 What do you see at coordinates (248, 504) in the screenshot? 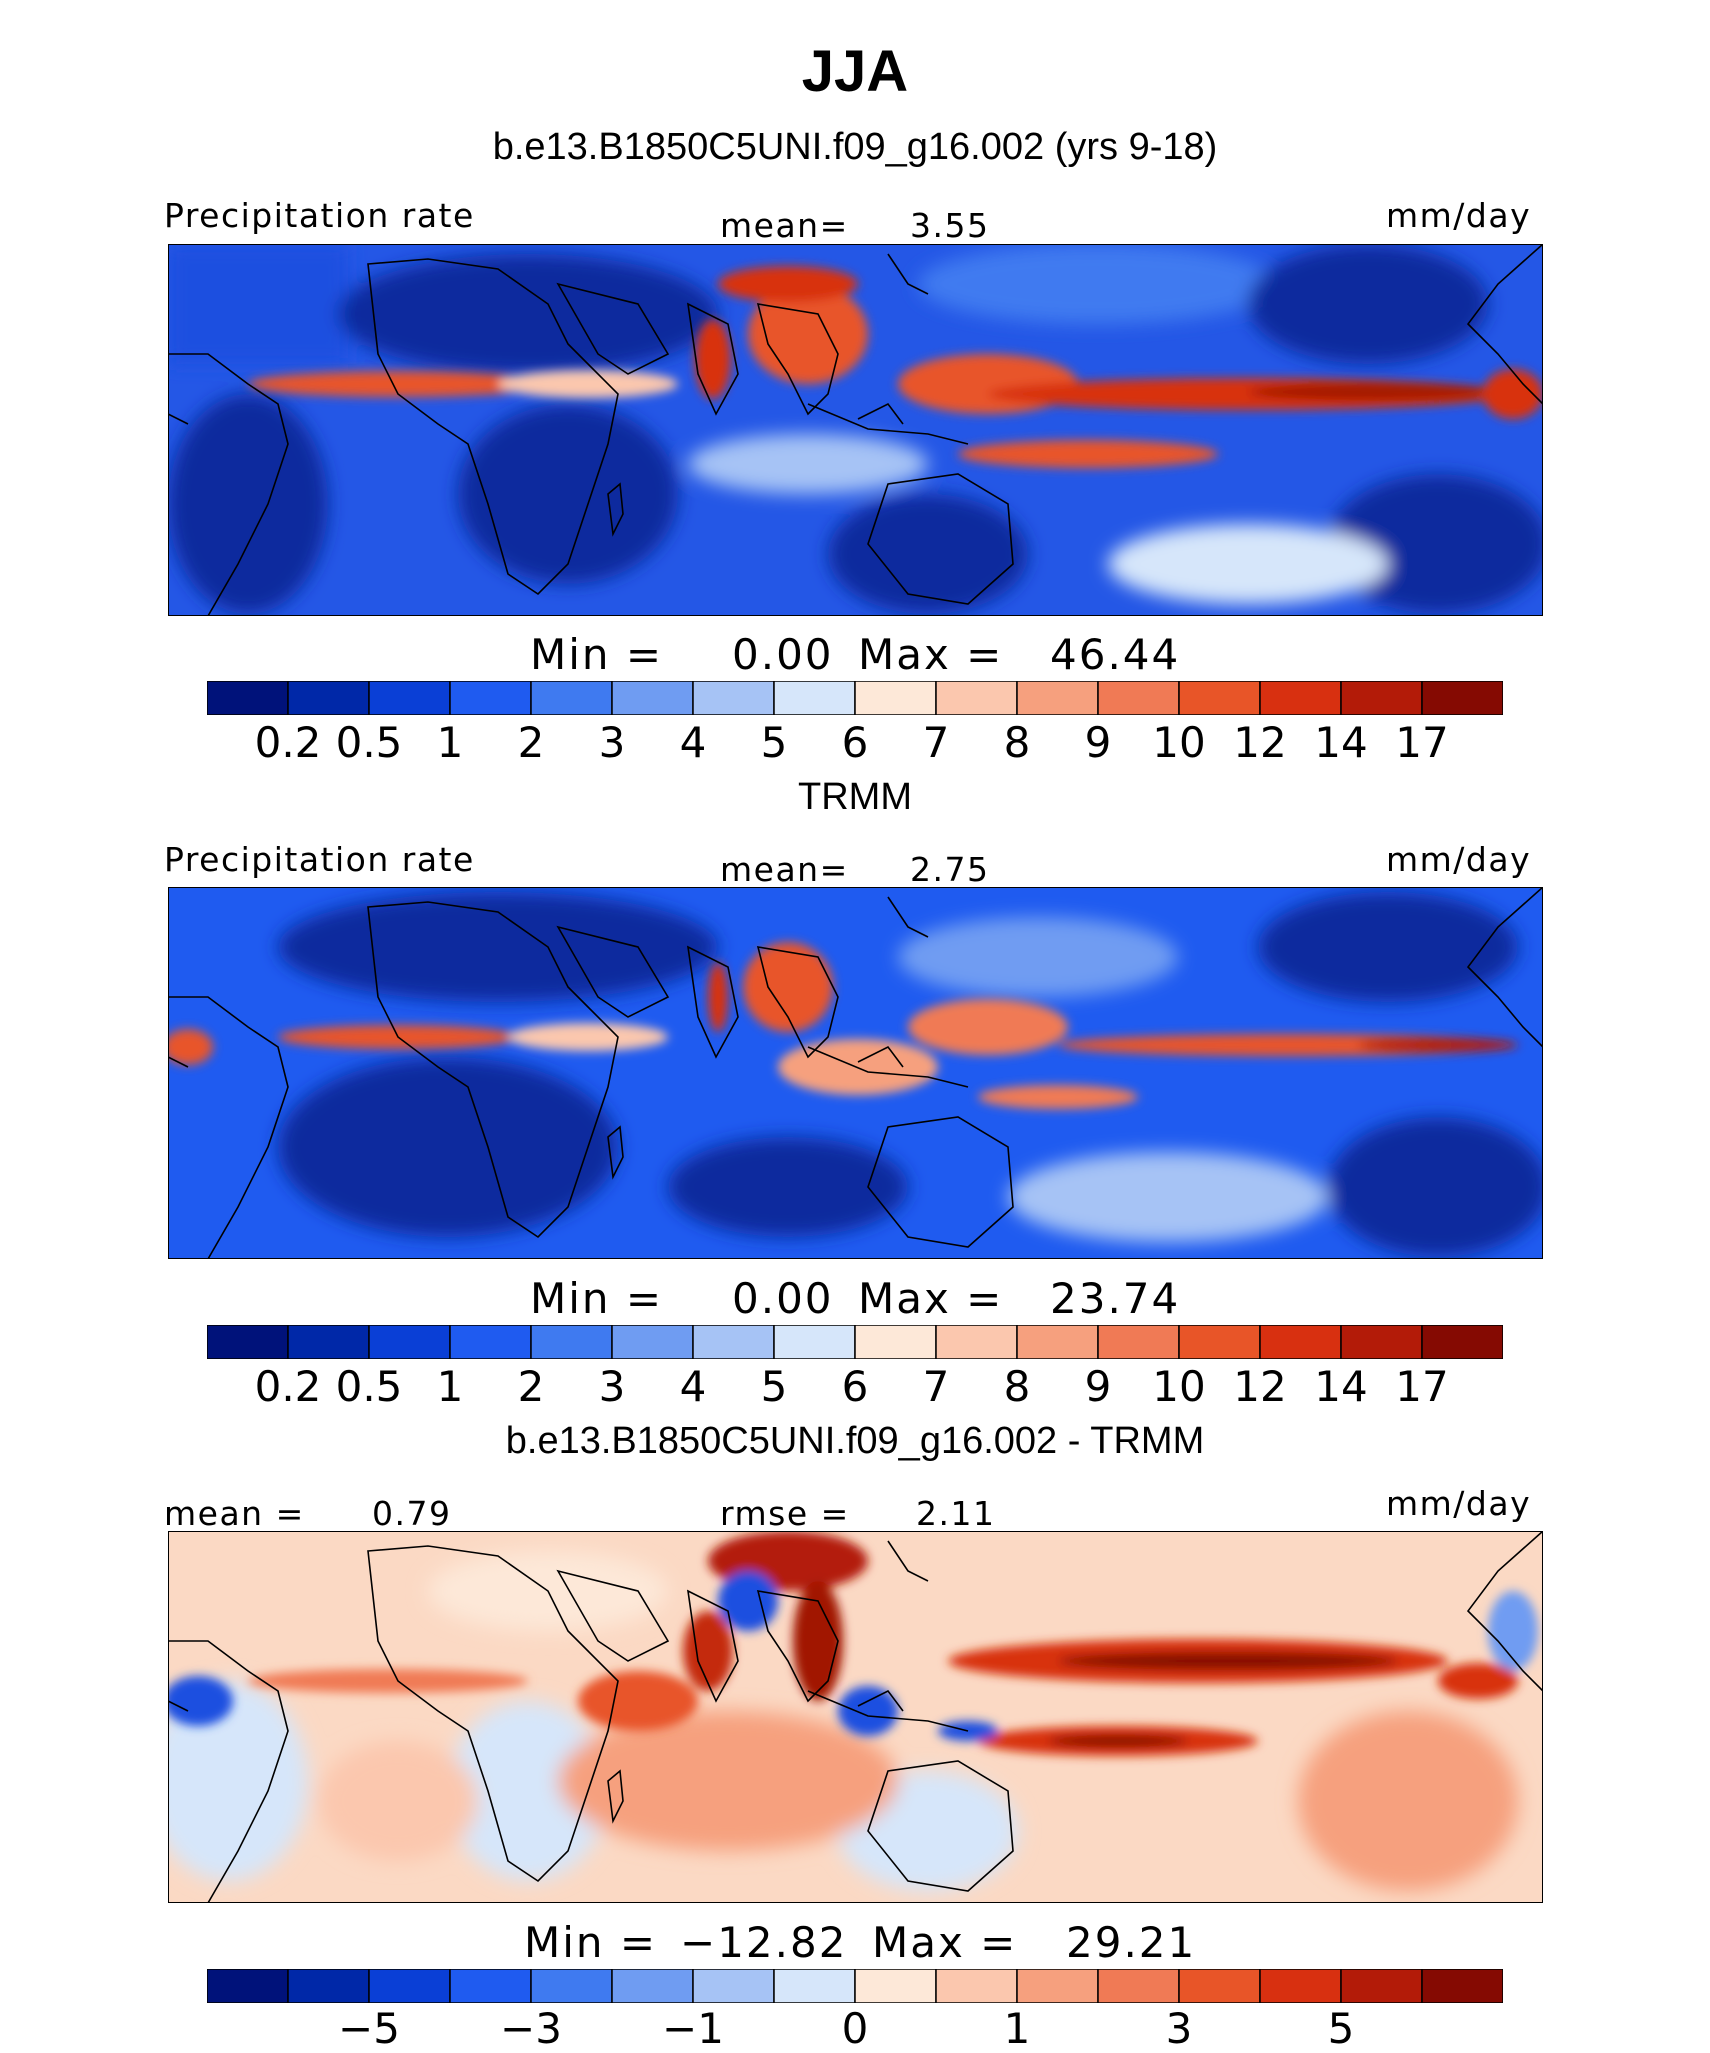
I see `panel1-dry-south-america` at bounding box center [248, 504].